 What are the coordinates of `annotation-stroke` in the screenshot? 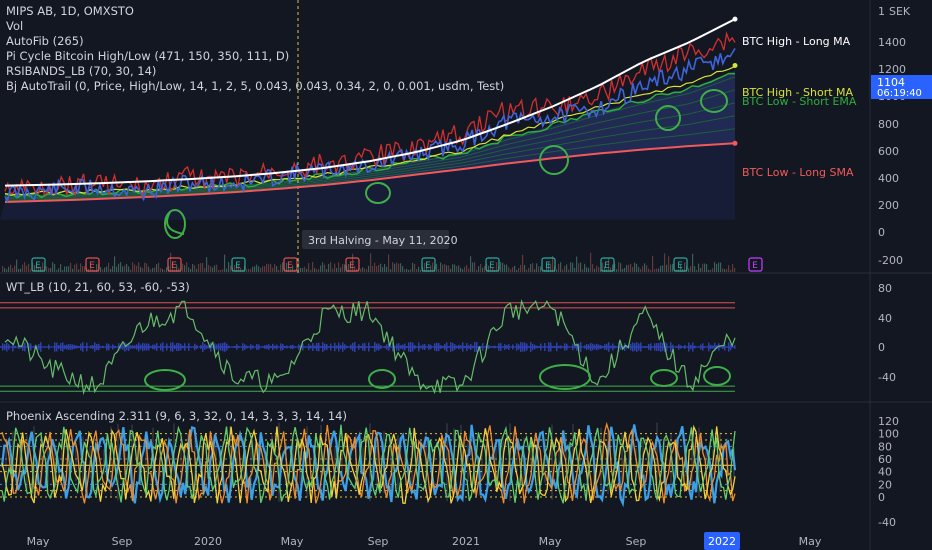 It's located at (175, 223).